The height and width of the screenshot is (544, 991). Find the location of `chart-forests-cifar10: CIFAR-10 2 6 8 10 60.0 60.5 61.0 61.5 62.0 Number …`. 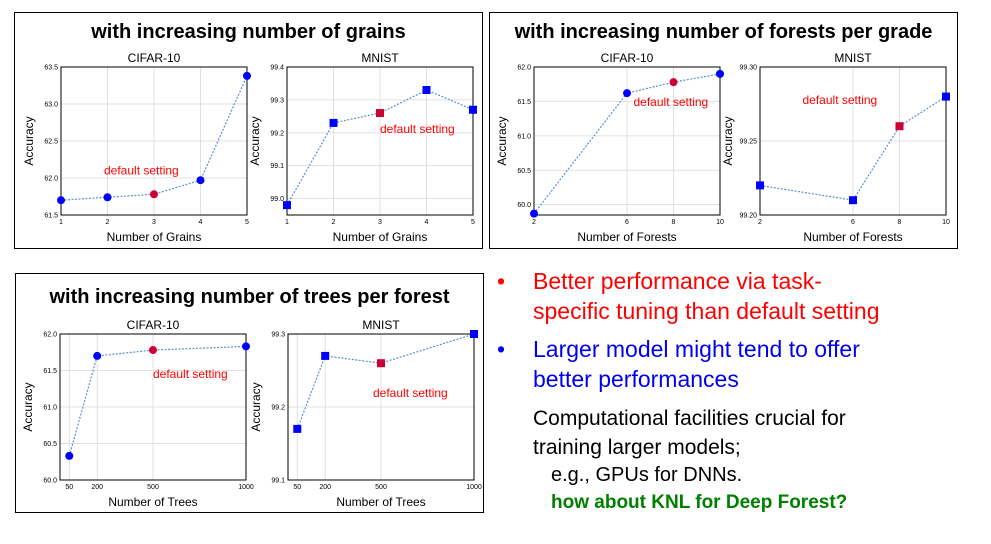

chart-forests-cifar10: CIFAR-10 2 6 8 10 60.0 60.5 61.0 61.5 62.0 Number … is located at coordinates (609, 147).